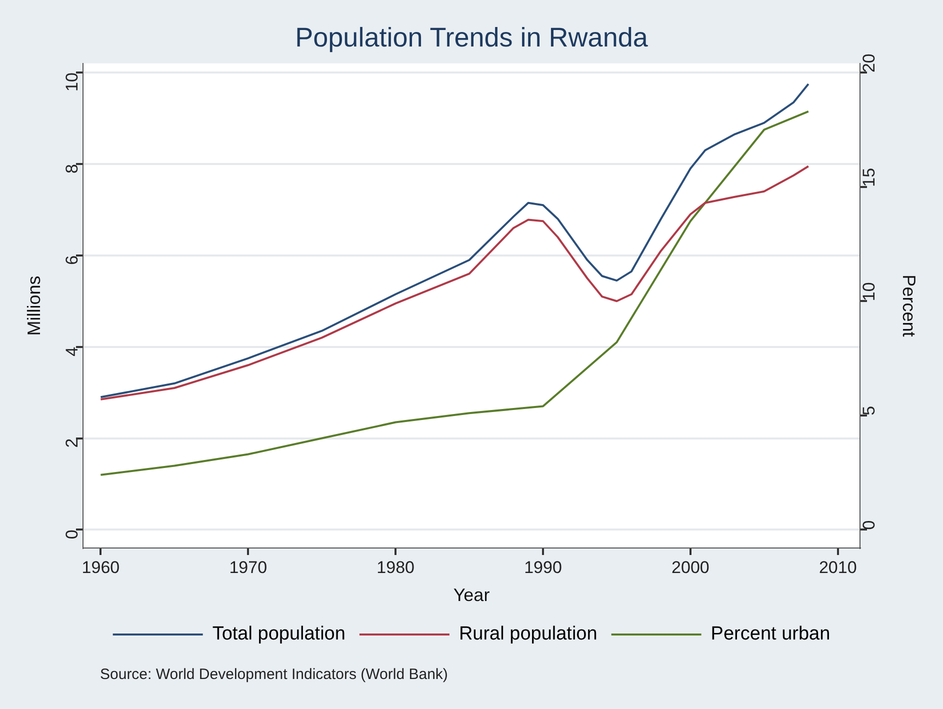 This screenshot has width=943, height=709. I want to click on y2-tick-label: 10, so click(869, 292).